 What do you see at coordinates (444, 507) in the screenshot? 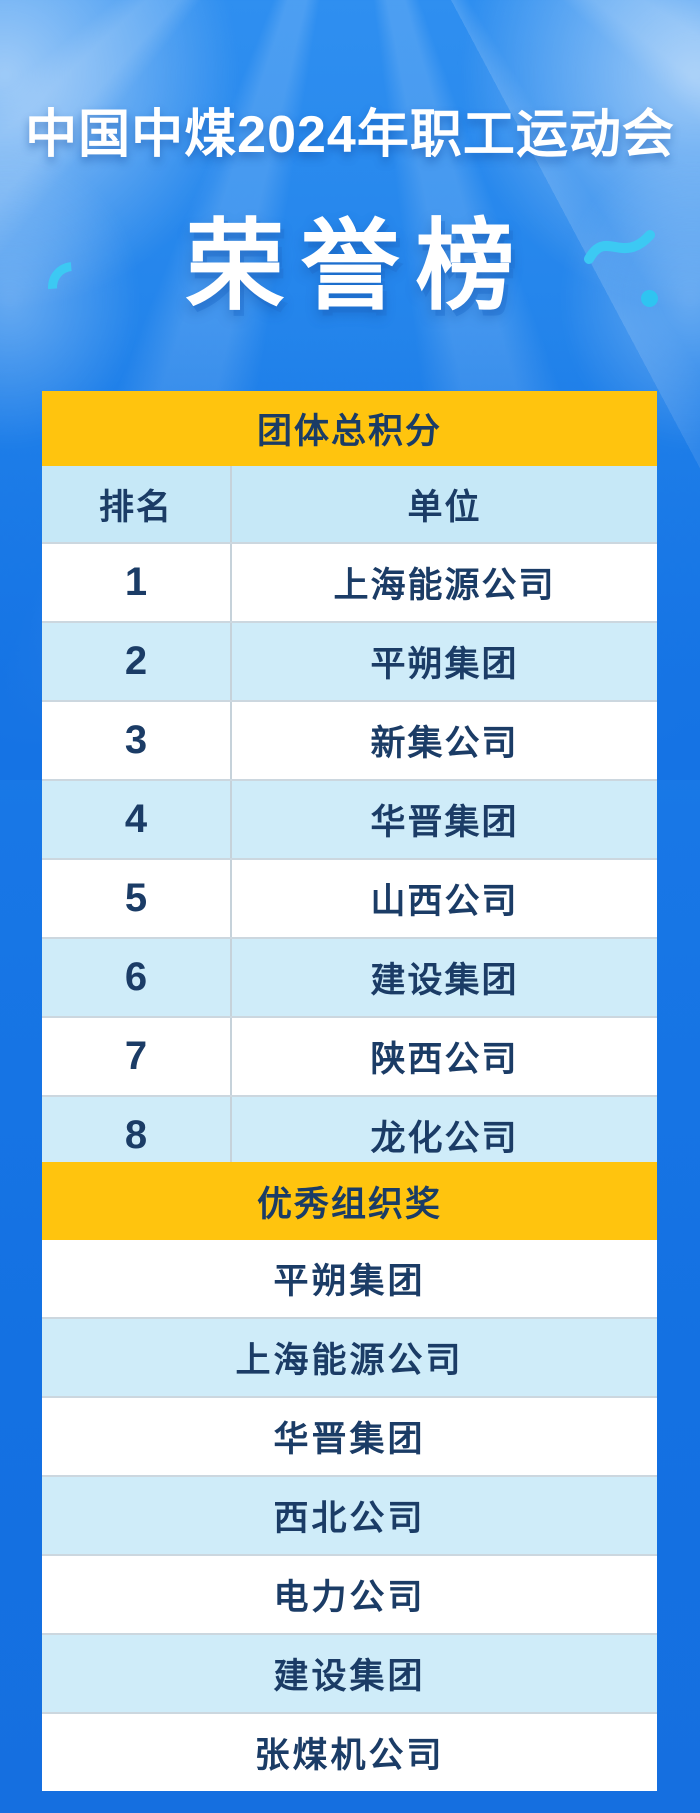
I see `unit-column-header: 单位` at bounding box center [444, 507].